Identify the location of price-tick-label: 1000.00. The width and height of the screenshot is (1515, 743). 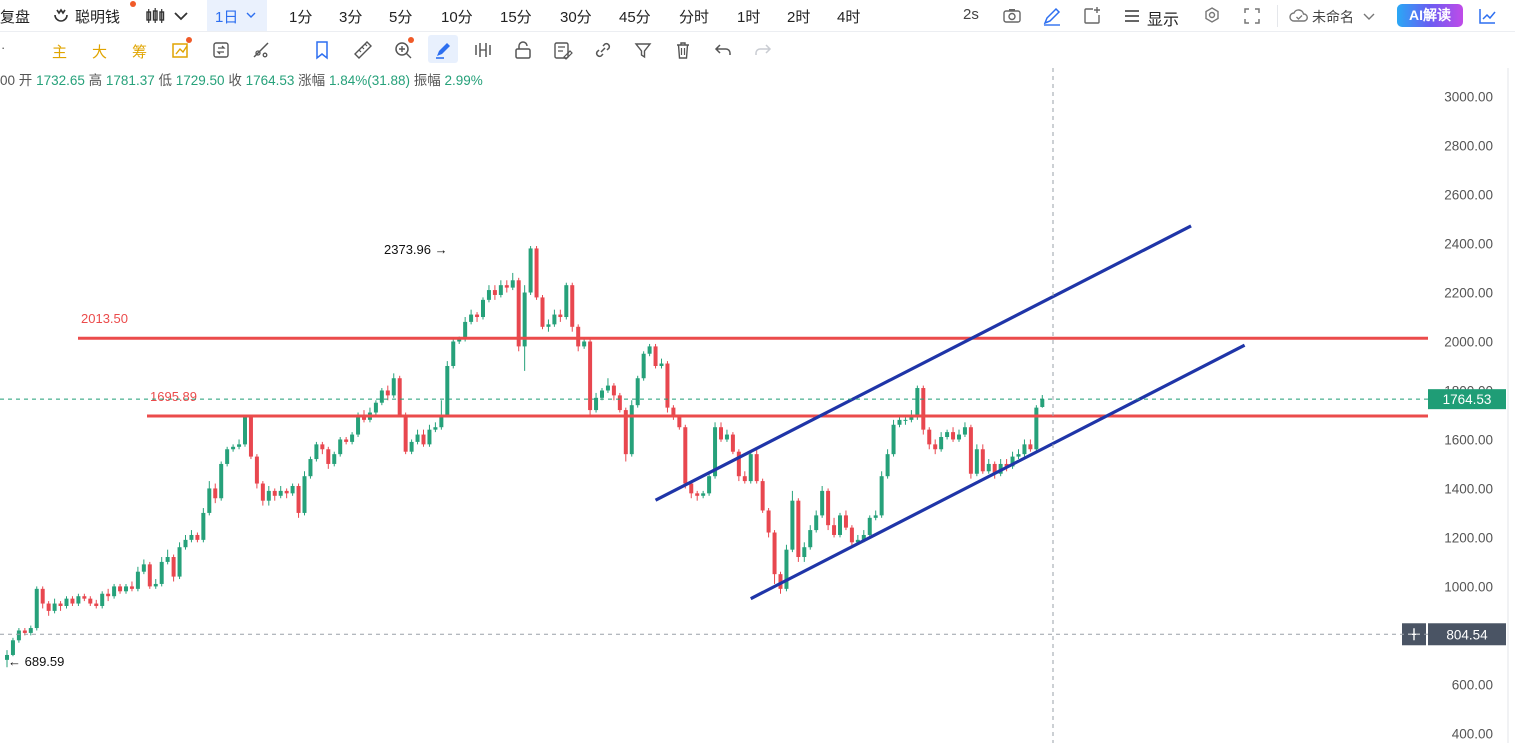
(1468, 586).